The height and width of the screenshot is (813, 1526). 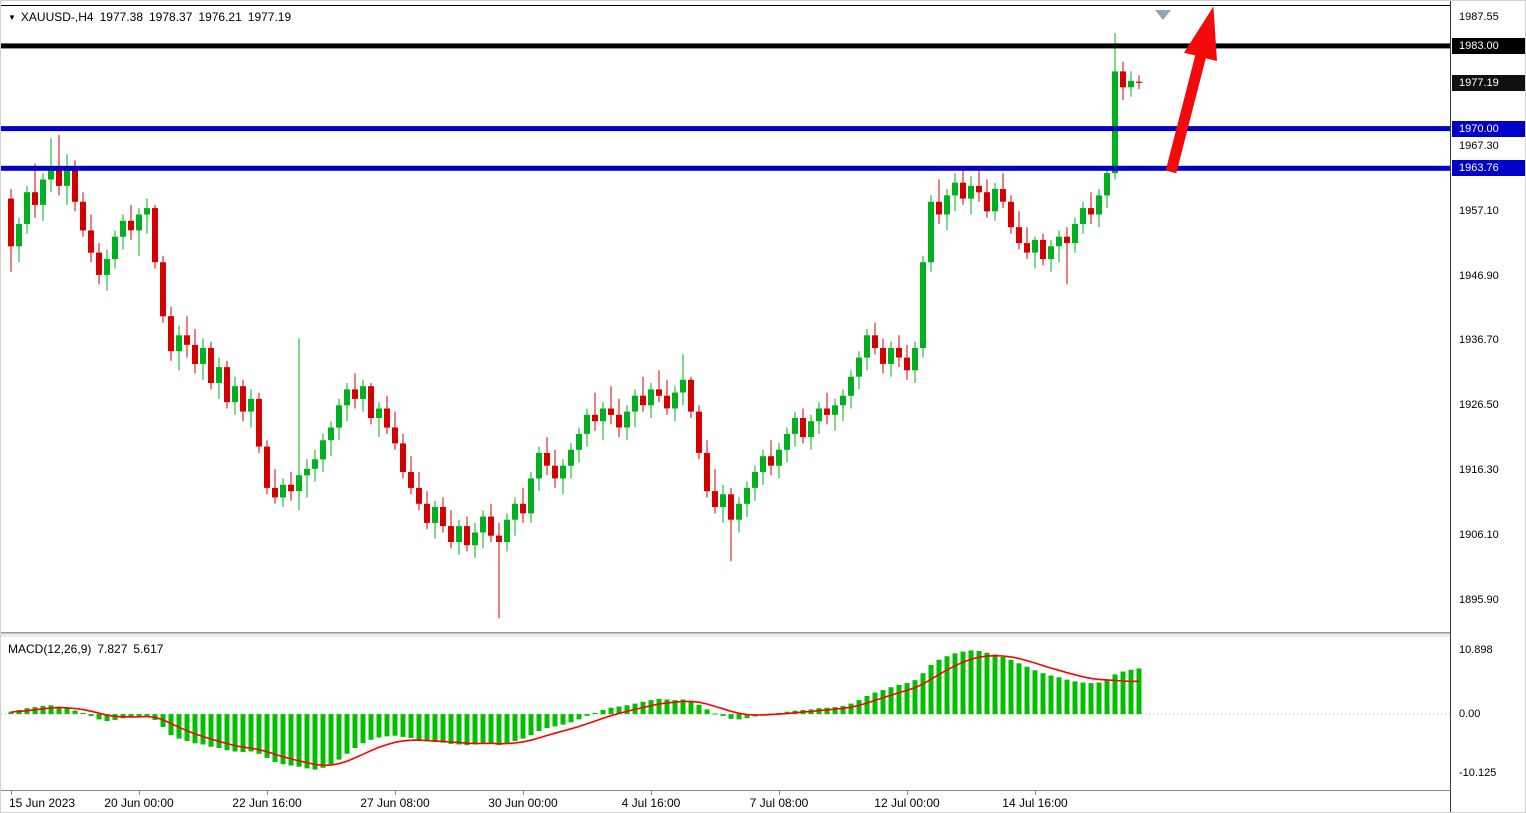 What do you see at coordinates (1479, 276) in the screenshot?
I see `price-axis-label: 1946.90` at bounding box center [1479, 276].